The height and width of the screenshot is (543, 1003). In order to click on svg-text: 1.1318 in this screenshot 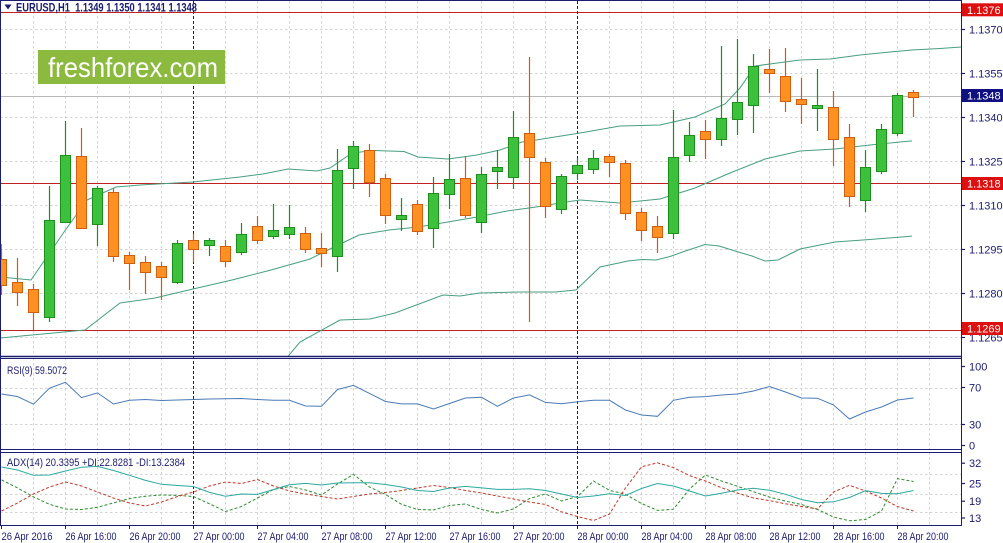, I will do `click(984, 185)`.